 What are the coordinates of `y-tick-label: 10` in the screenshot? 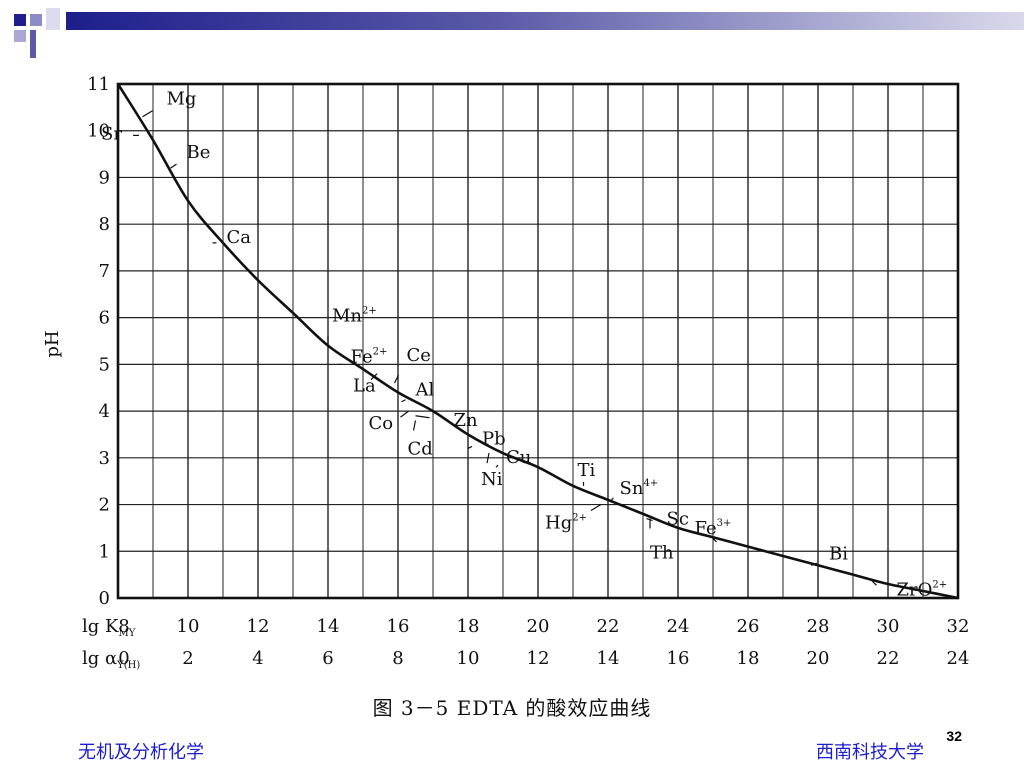 It's located at (98, 131).